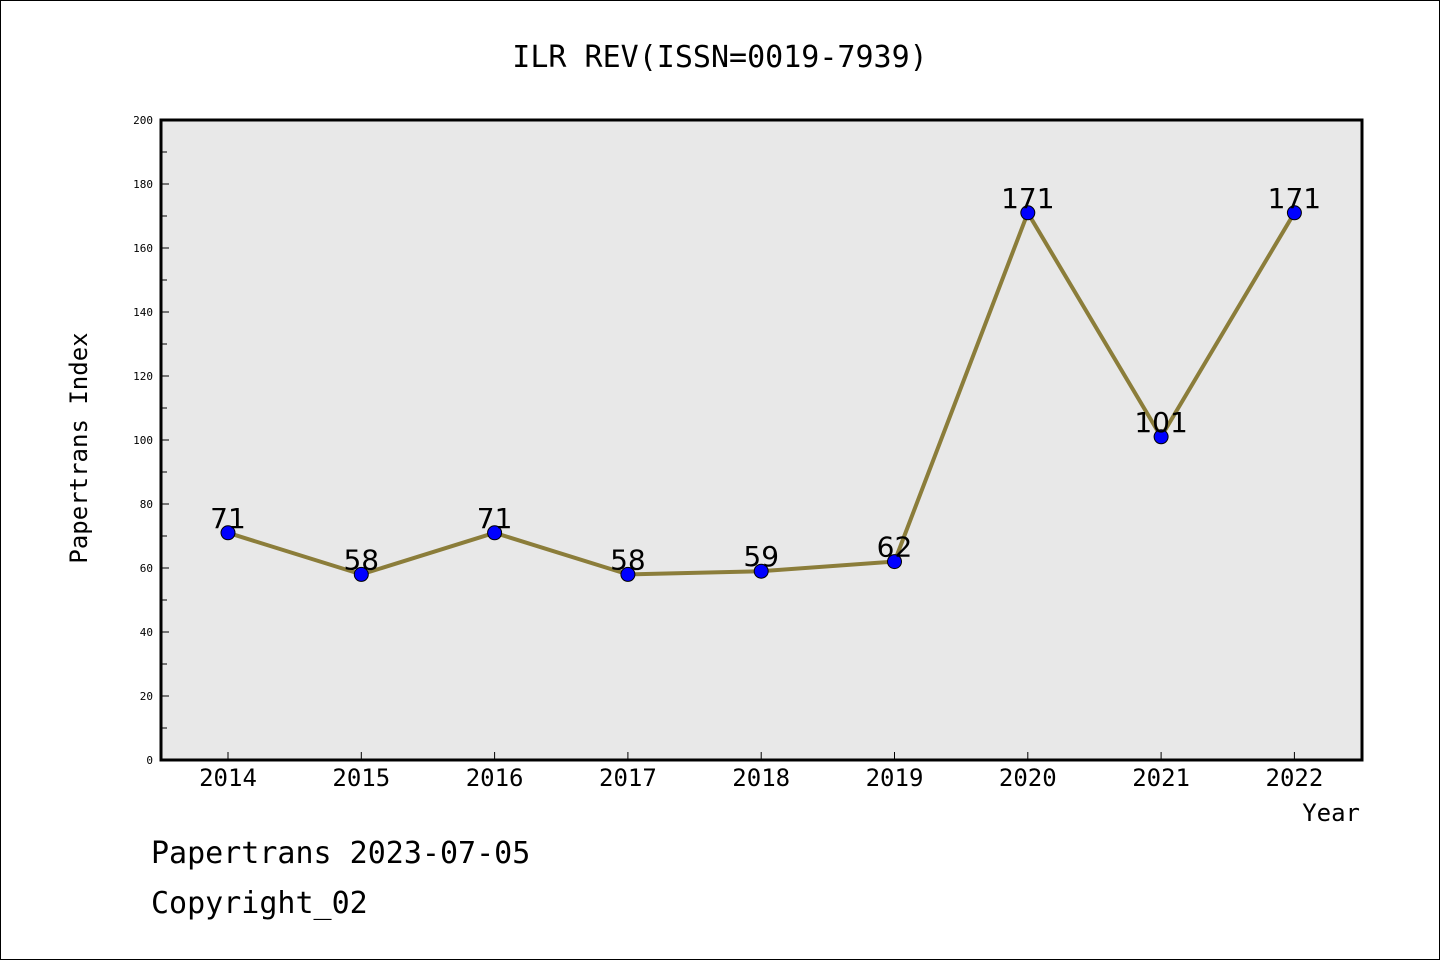 The width and height of the screenshot is (1440, 960). Describe the element at coordinates (1160, 422) in the screenshot. I see `data-label: 101` at that location.